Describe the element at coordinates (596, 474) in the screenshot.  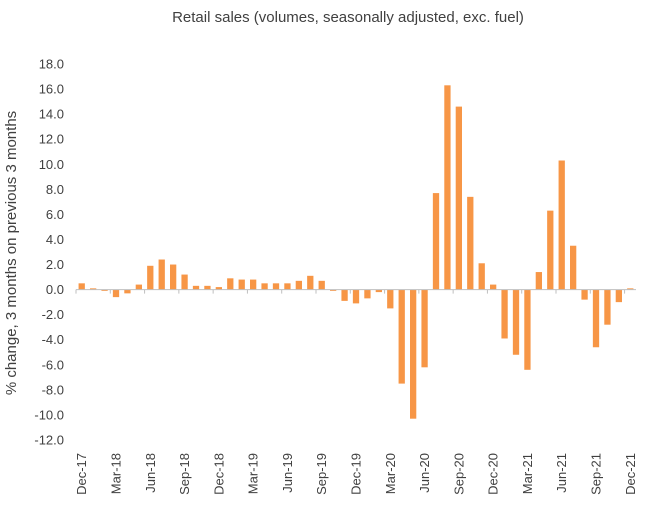
I see `x-tick-label: Sep-21` at that location.